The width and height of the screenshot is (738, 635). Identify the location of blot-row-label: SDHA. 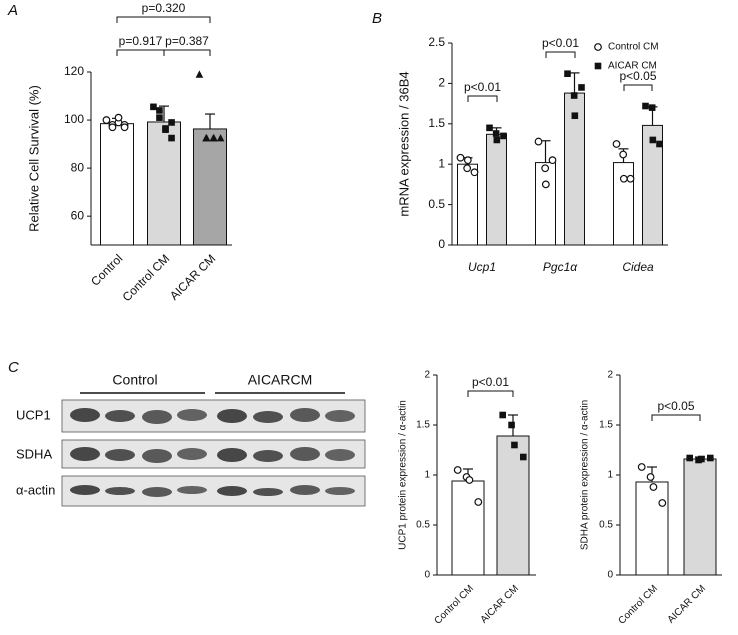
(34, 453).